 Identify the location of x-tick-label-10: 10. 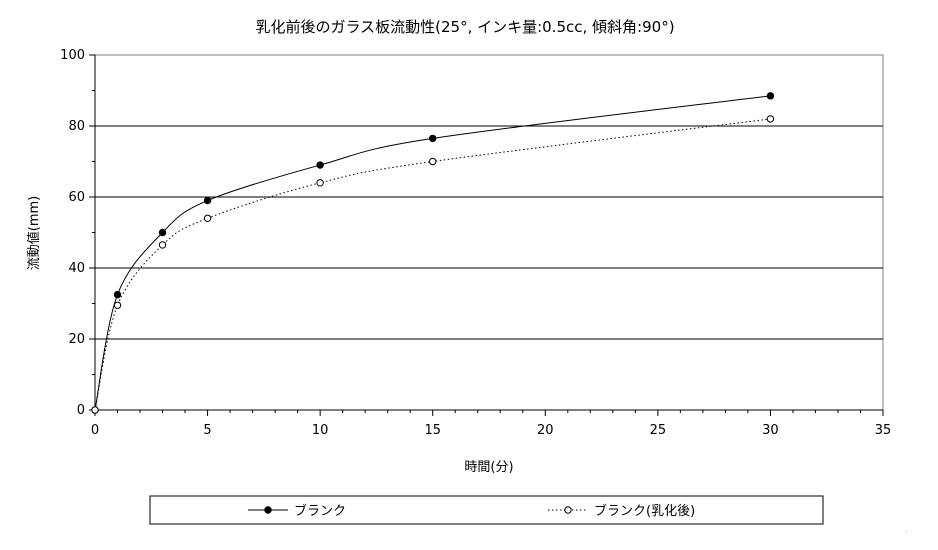
(320, 430).